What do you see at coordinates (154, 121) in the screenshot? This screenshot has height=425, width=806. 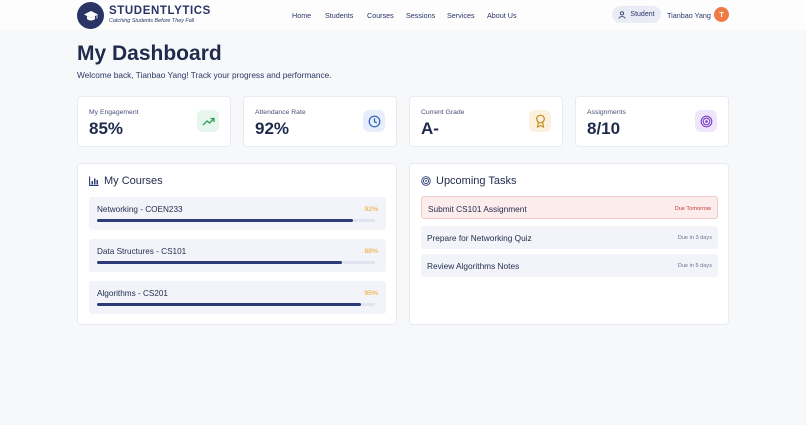 I see `stat-card-engagement: My Engagement 85%` at bounding box center [154, 121].